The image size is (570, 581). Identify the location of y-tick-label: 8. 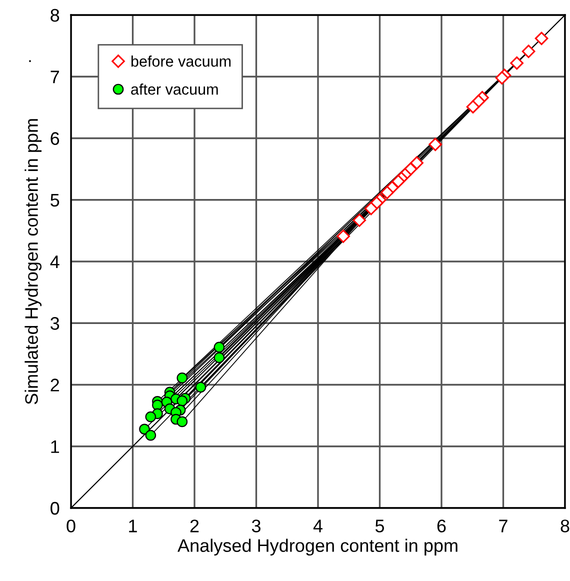
(55, 15).